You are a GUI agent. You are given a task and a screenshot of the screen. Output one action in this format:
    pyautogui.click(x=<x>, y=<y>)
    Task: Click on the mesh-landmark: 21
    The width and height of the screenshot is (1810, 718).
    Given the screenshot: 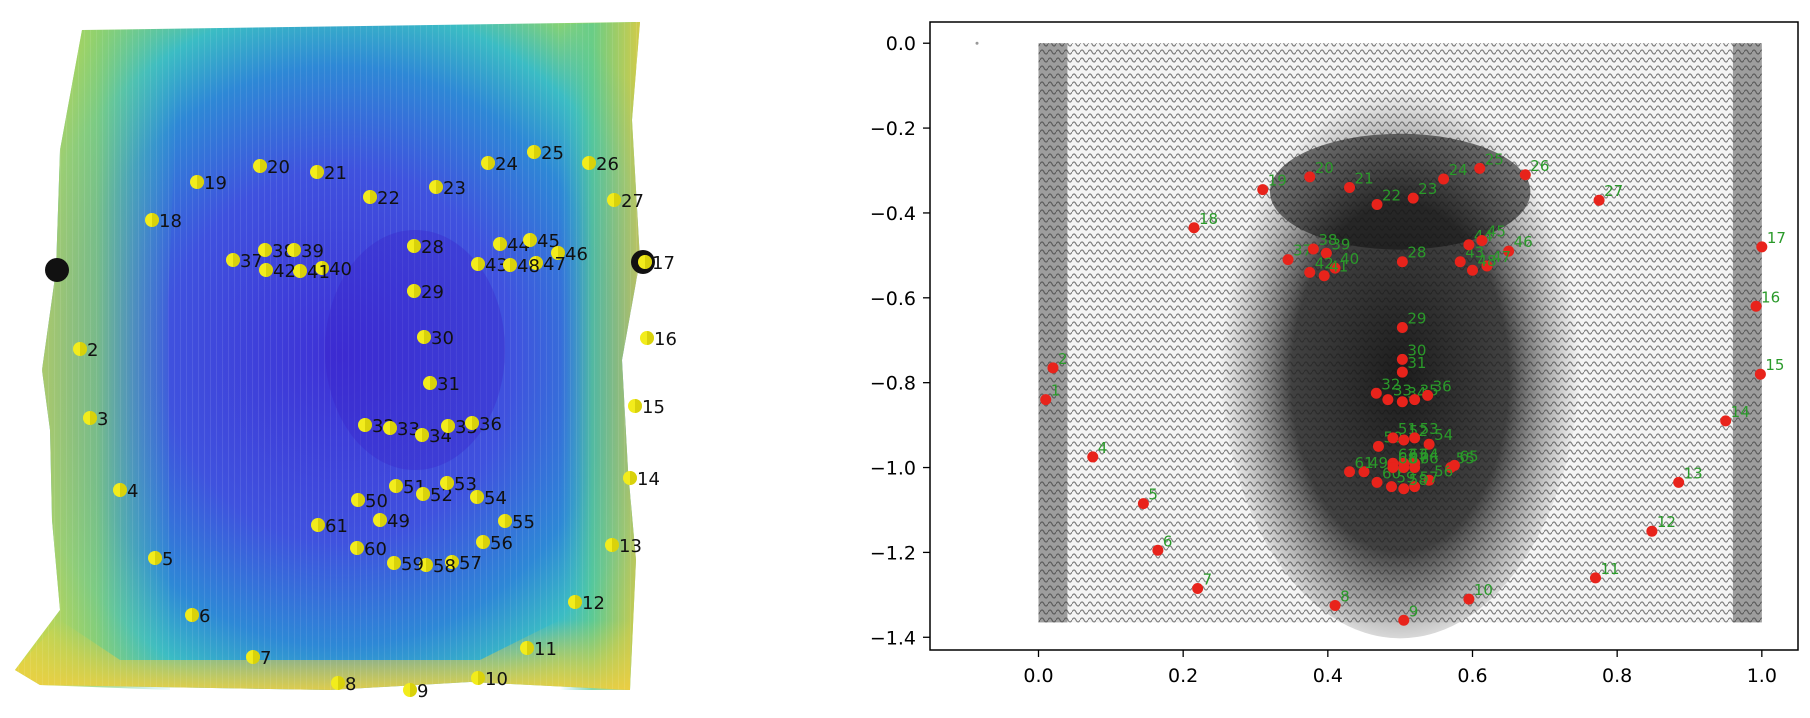 What is the action you would take?
    pyautogui.click(x=328, y=173)
    